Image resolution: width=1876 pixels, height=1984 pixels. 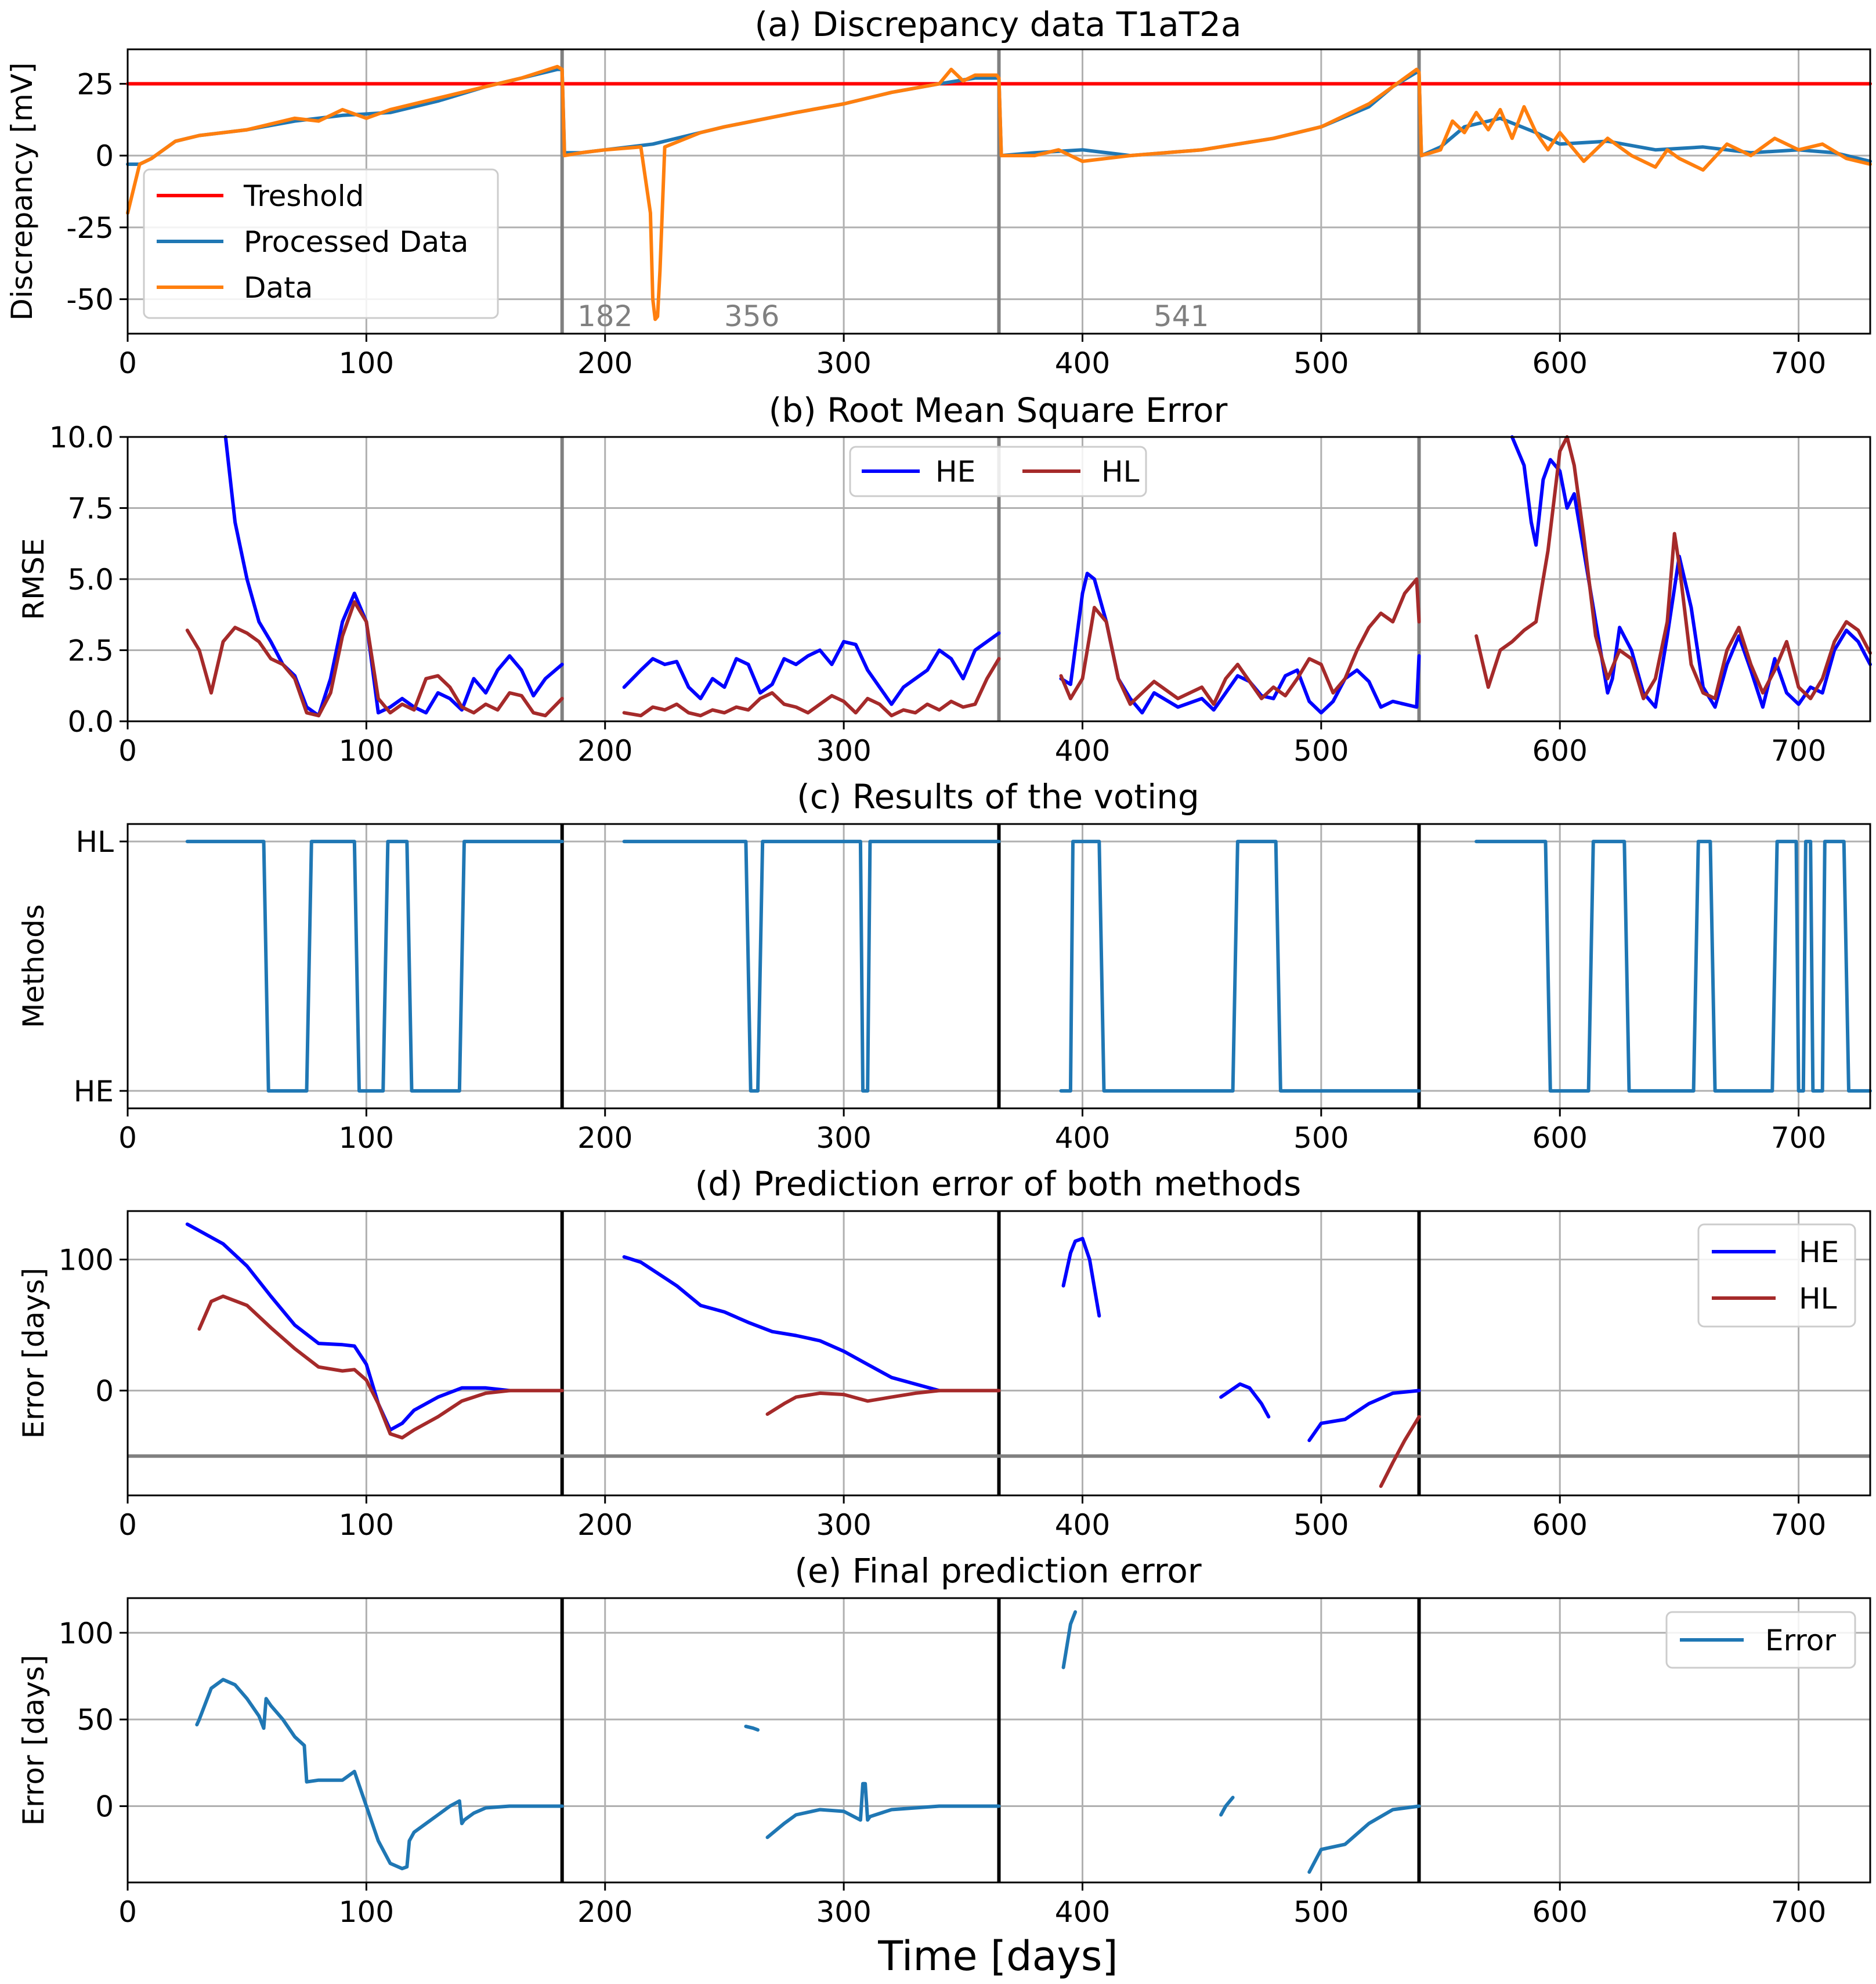 I want to click on panel-e-y-ticks: 0 50 100, so click(x=93, y=1720).